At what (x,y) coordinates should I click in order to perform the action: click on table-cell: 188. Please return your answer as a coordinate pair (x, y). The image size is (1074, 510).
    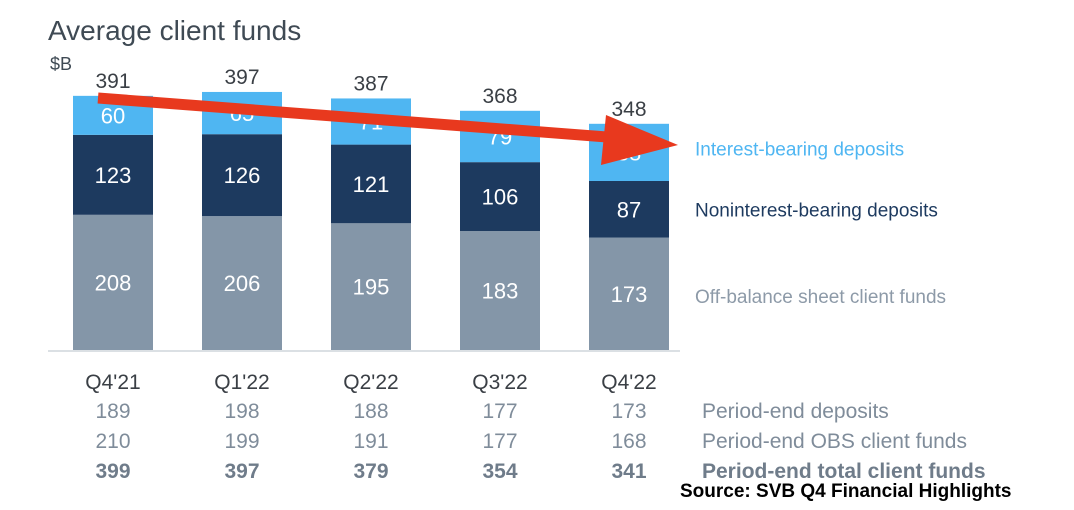
    Looking at the image, I should click on (370, 411).